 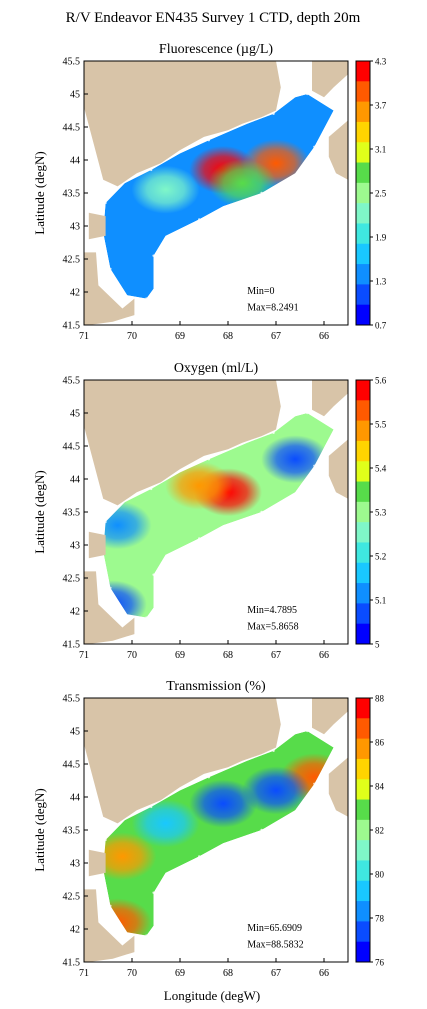 What do you see at coordinates (381, 62) in the screenshot?
I see `colorbar-tick-label: 4.3` at bounding box center [381, 62].